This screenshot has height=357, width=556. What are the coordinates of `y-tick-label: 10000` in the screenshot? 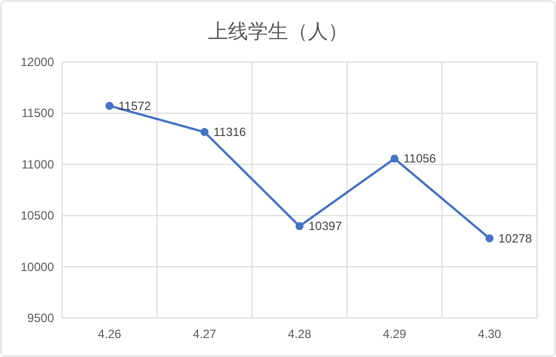 It's located at (37, 267).